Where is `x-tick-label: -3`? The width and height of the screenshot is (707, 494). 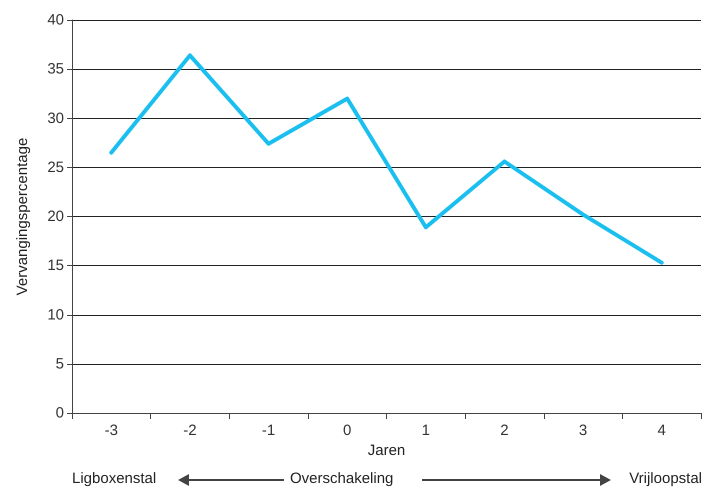 x-tick-label: -3 is located at coordinates (111, 430).